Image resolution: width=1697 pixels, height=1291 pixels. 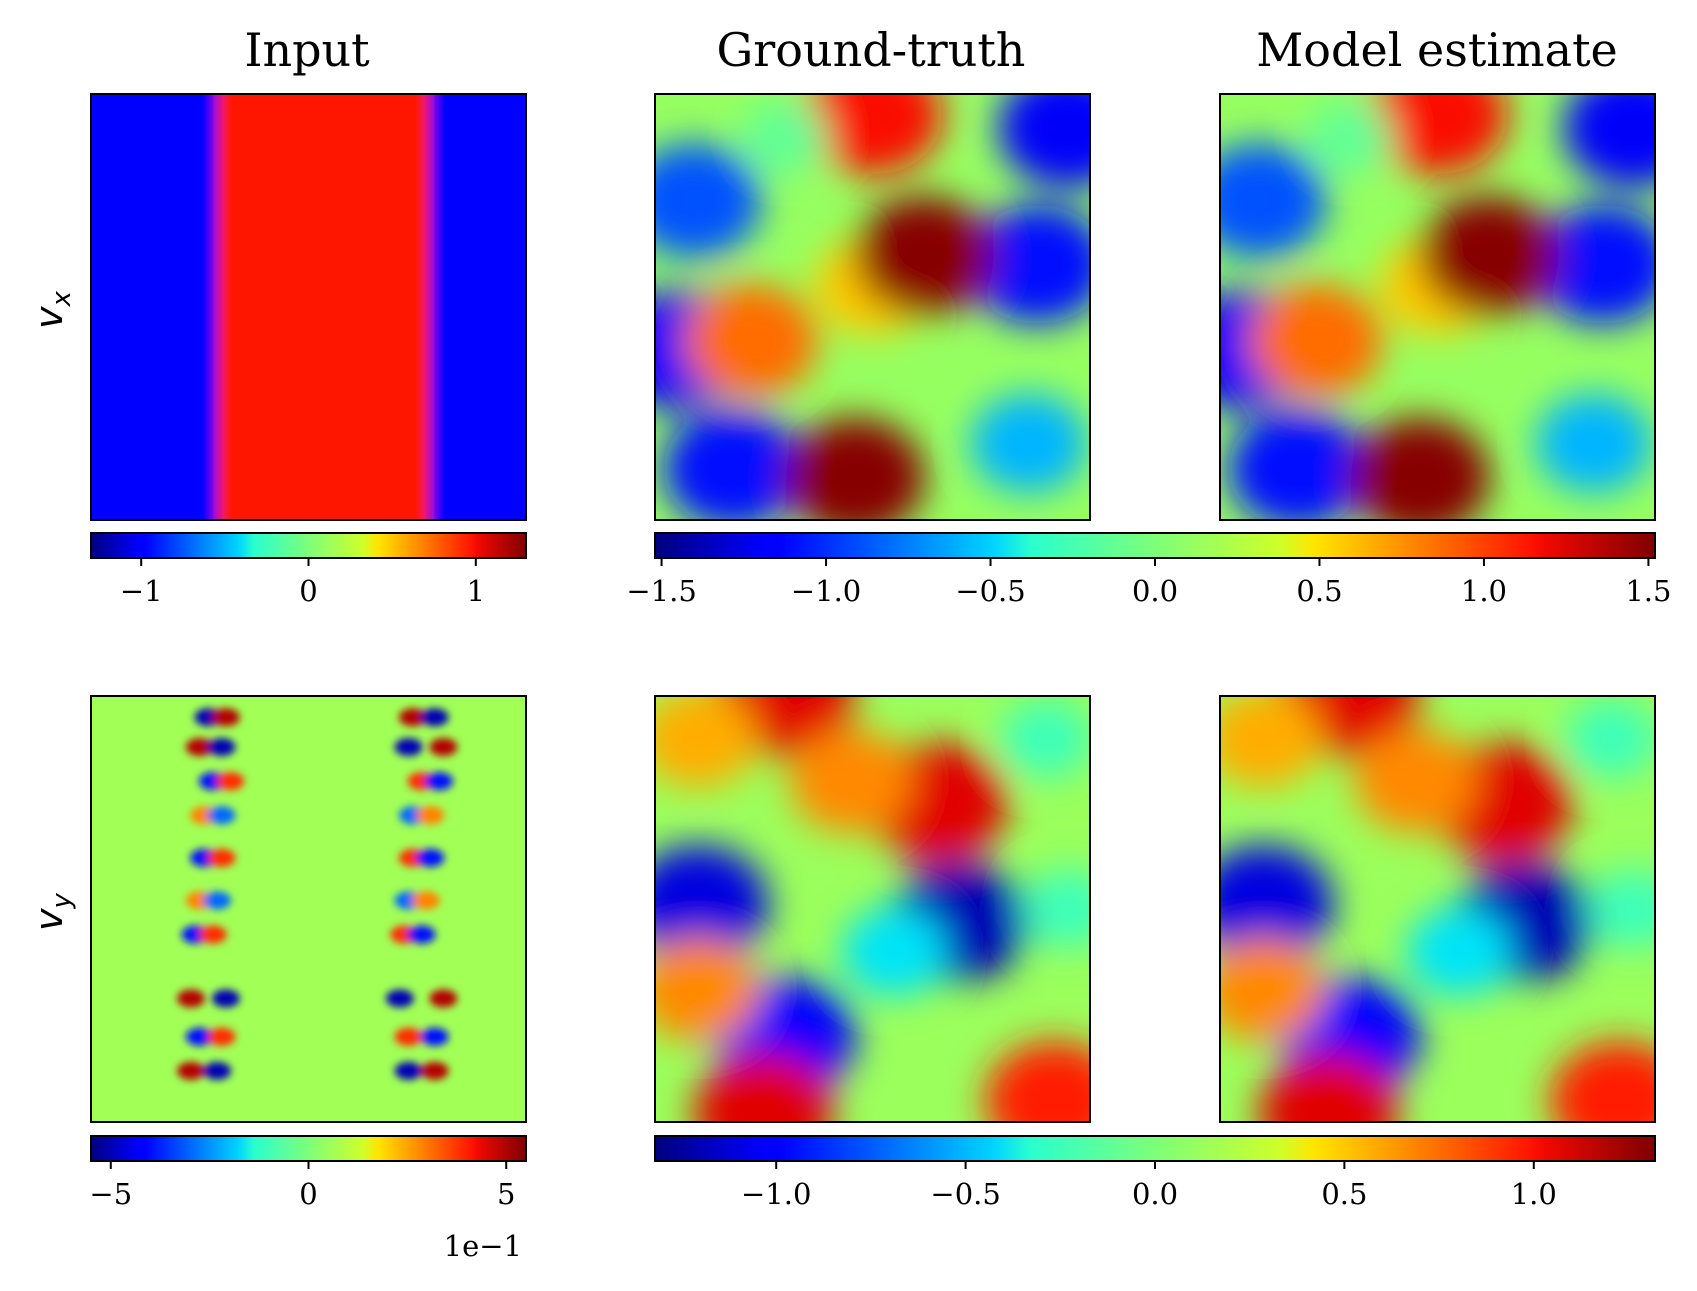 What do you see at coordinates (308, 1199) in the screenshot?
I see `colorbar-input-vy: −5 0 5 1e−1` at bounding box center [308, 1199].